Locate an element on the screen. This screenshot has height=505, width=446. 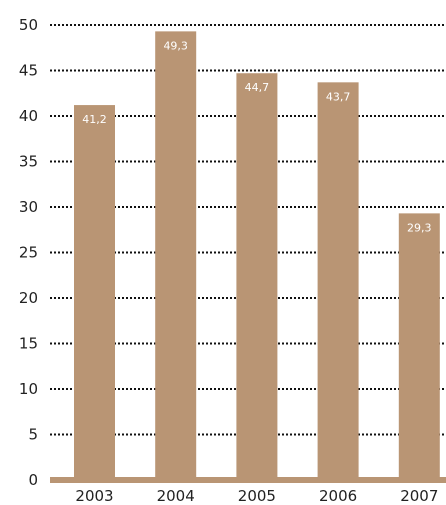
bar-2006 is located at coordinates (338, 281).